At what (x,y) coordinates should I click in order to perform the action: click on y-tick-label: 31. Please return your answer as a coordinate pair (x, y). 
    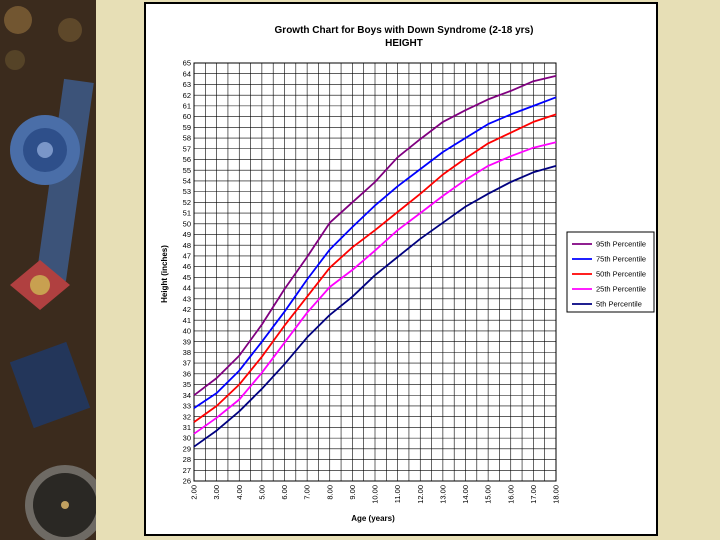
    Looking at the image, I should click on (187, 427).